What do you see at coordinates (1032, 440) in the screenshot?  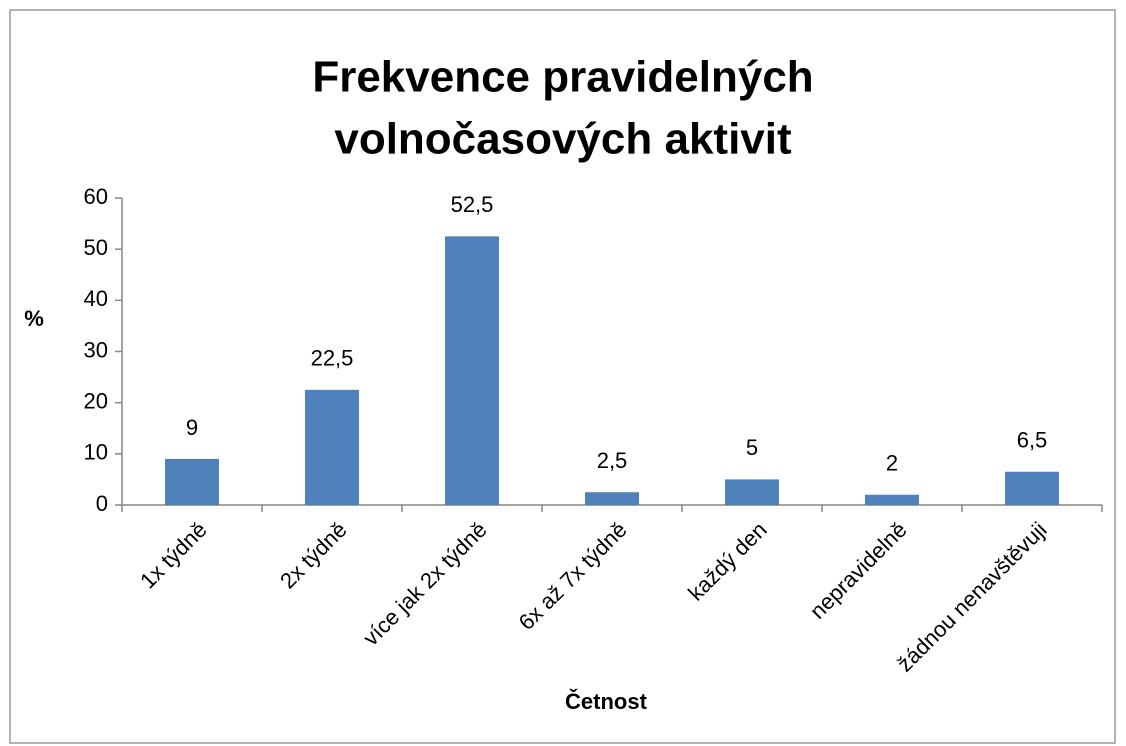 I see `data-label: 6,5` at bounding box center [1032, 440].